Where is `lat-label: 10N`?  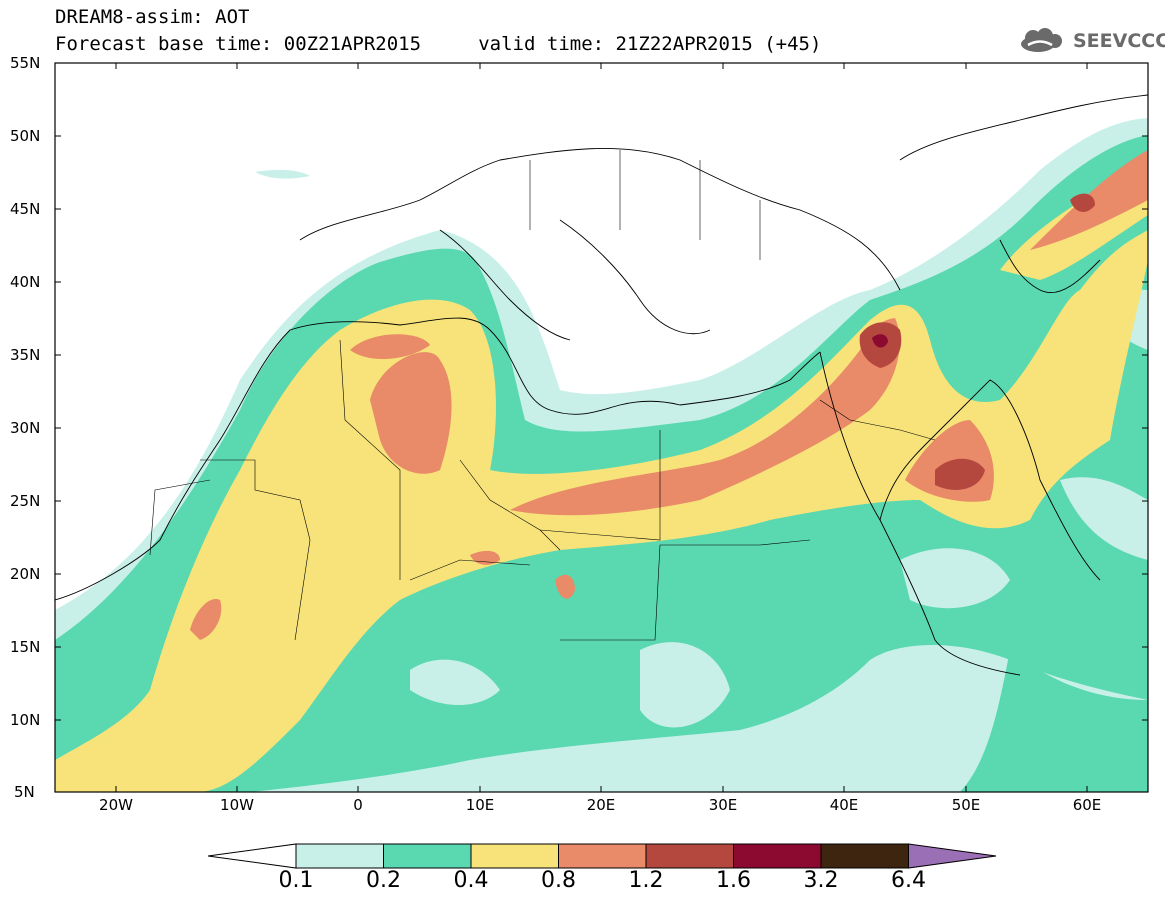
lat-label: 10N is located at coordinates (25, 720).